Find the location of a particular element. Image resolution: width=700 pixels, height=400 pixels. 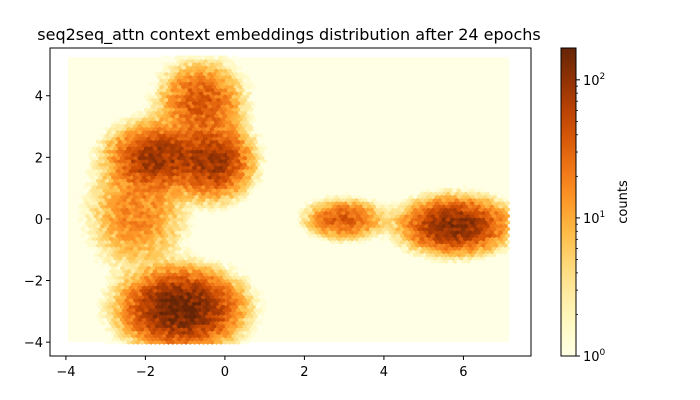

y-tick-label: 2 is located at coordinates (39, 158).